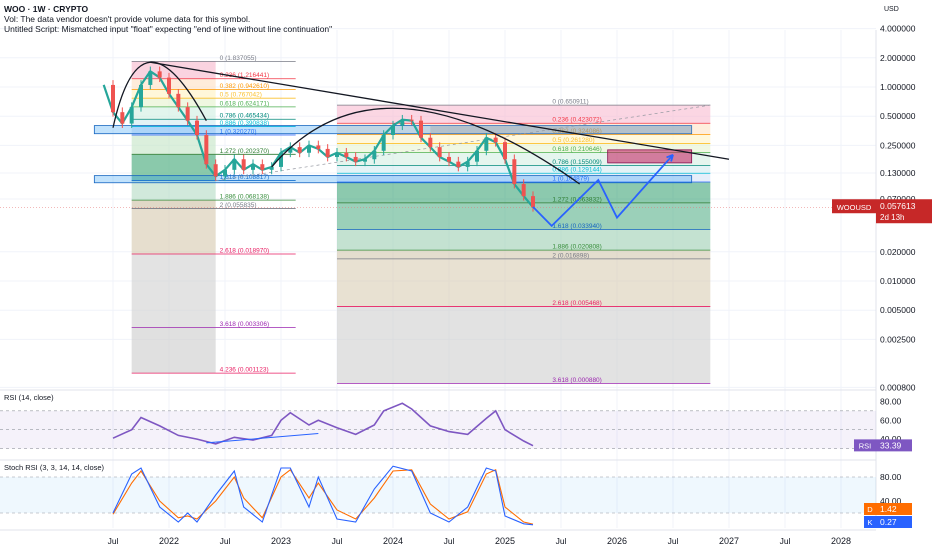 The width and height of the screenshot is (932, 550). What do you see at coordinates (570, 178) in the screenshot?
I see `fib-right-label: 1 (0.104879)` at bounding box center [570, 178].